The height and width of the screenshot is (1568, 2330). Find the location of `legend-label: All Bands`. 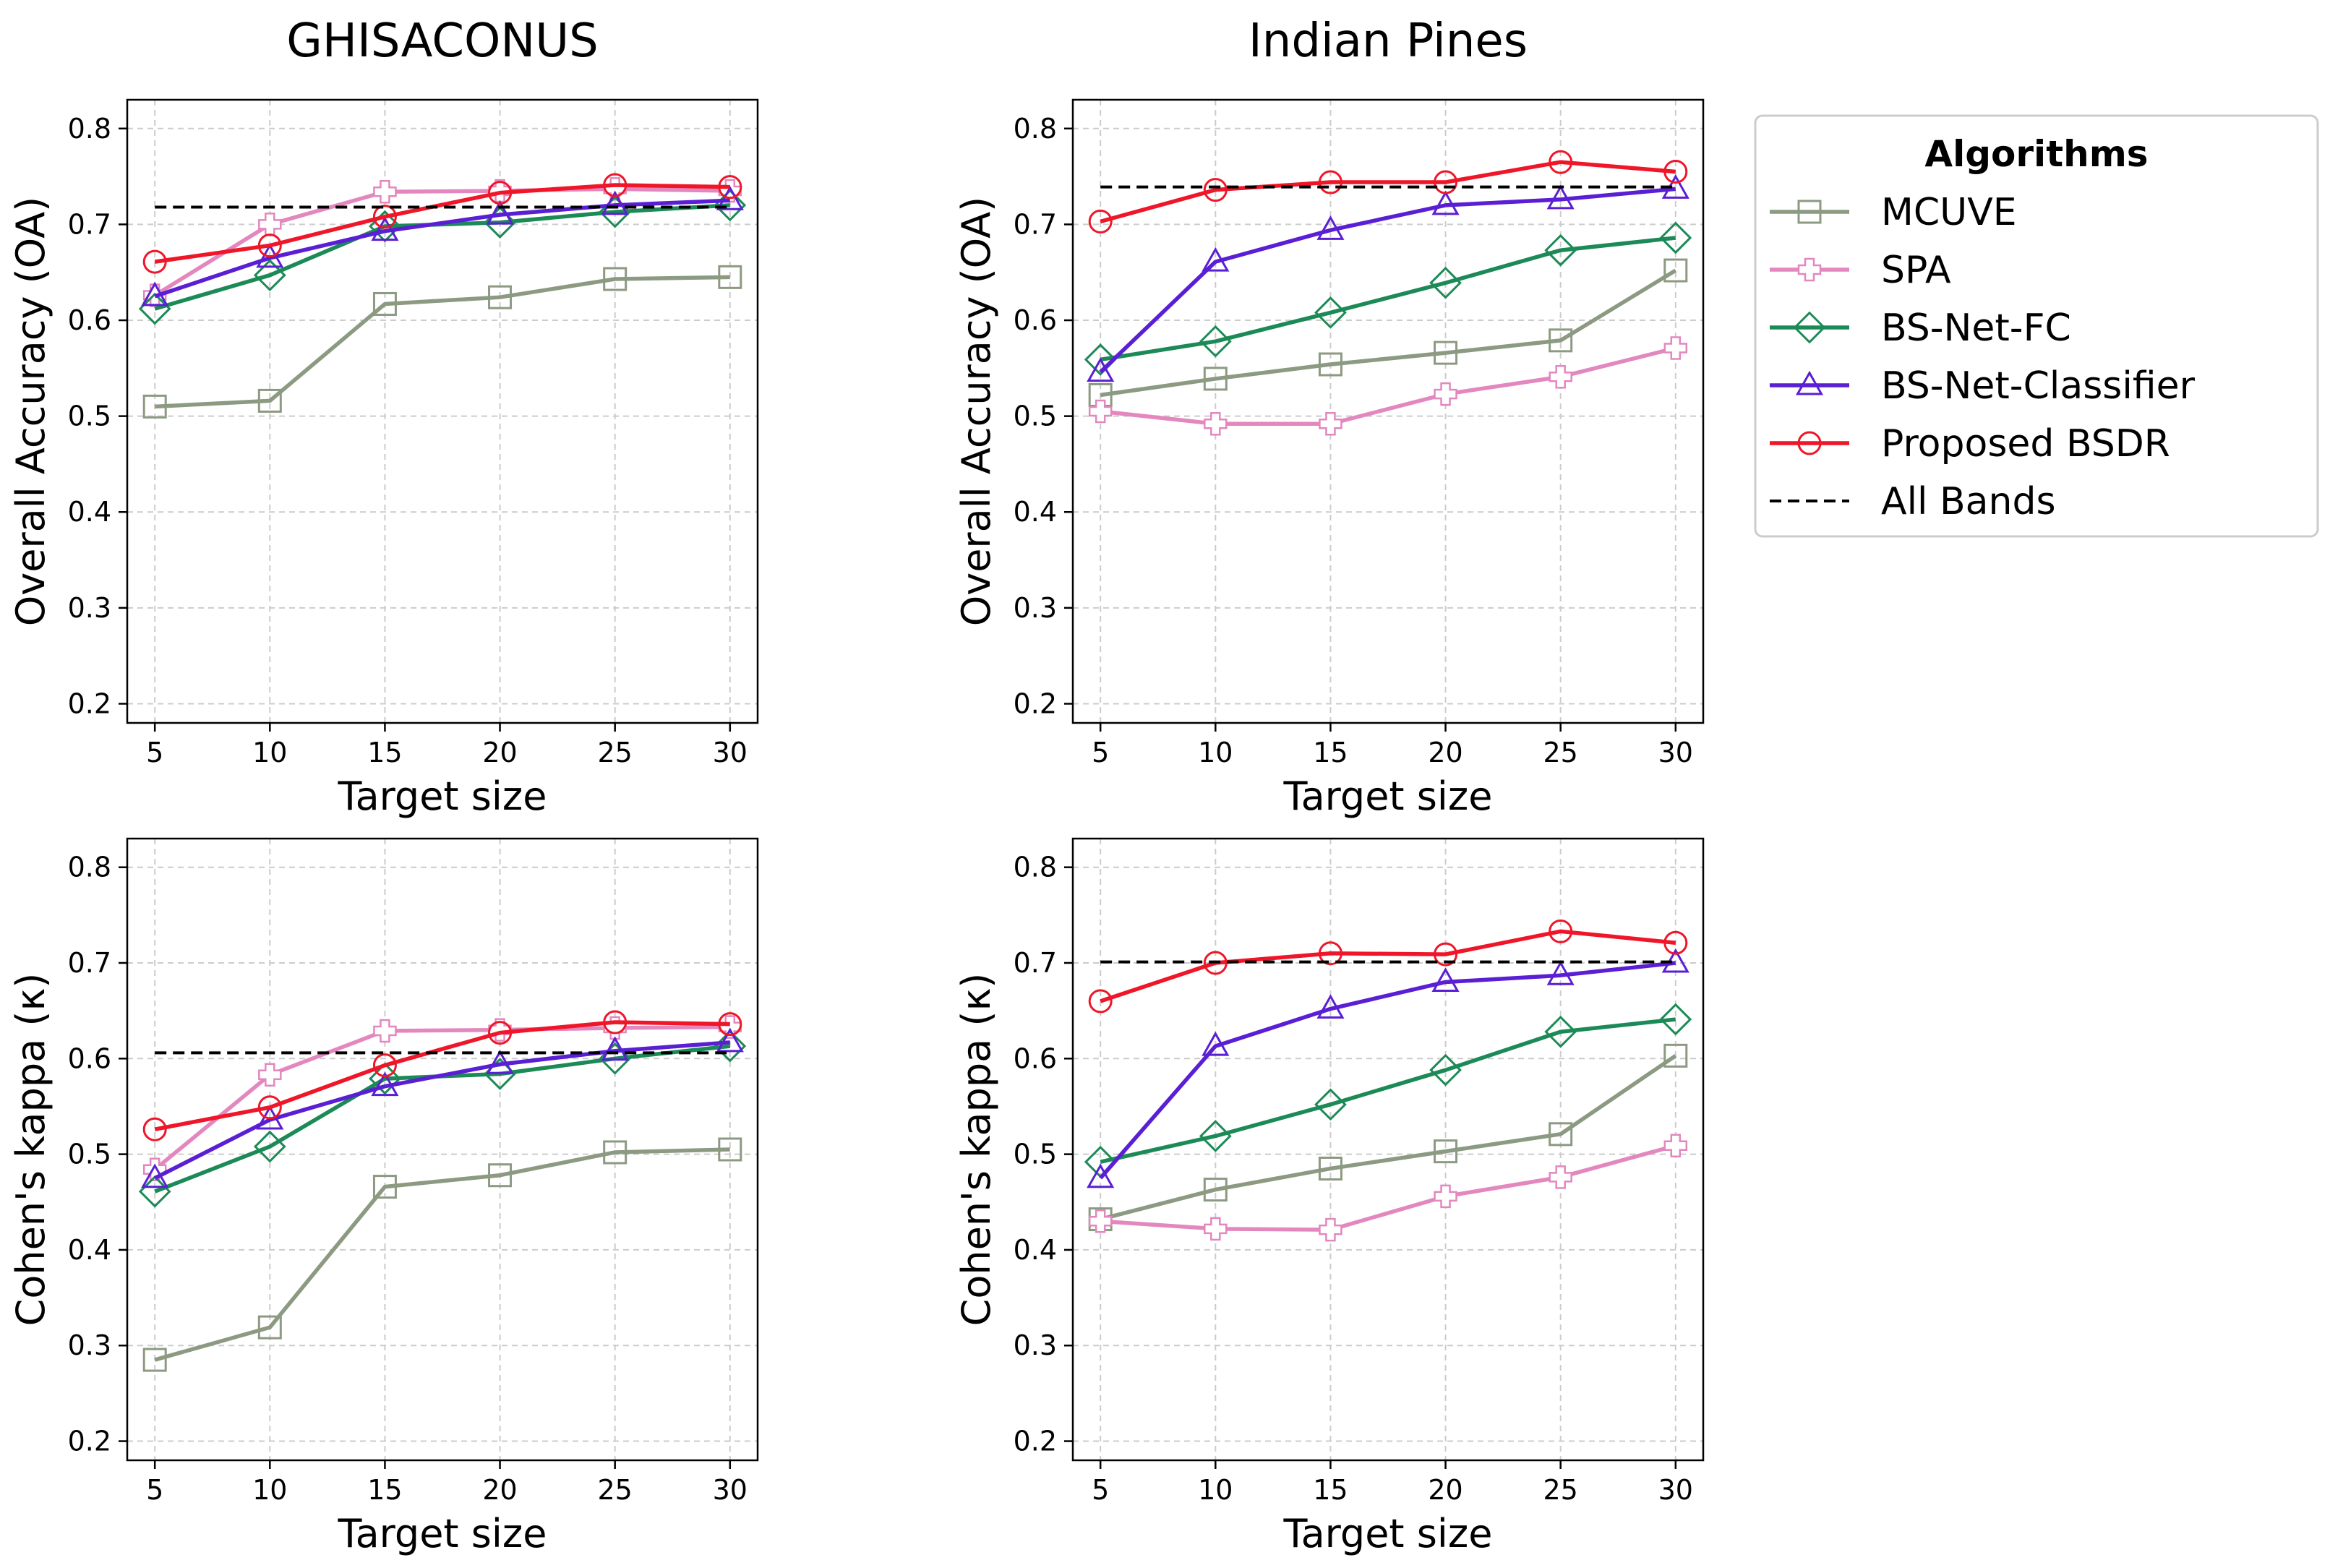

legend-label: All Bands is located at coordinates (1968, 501).